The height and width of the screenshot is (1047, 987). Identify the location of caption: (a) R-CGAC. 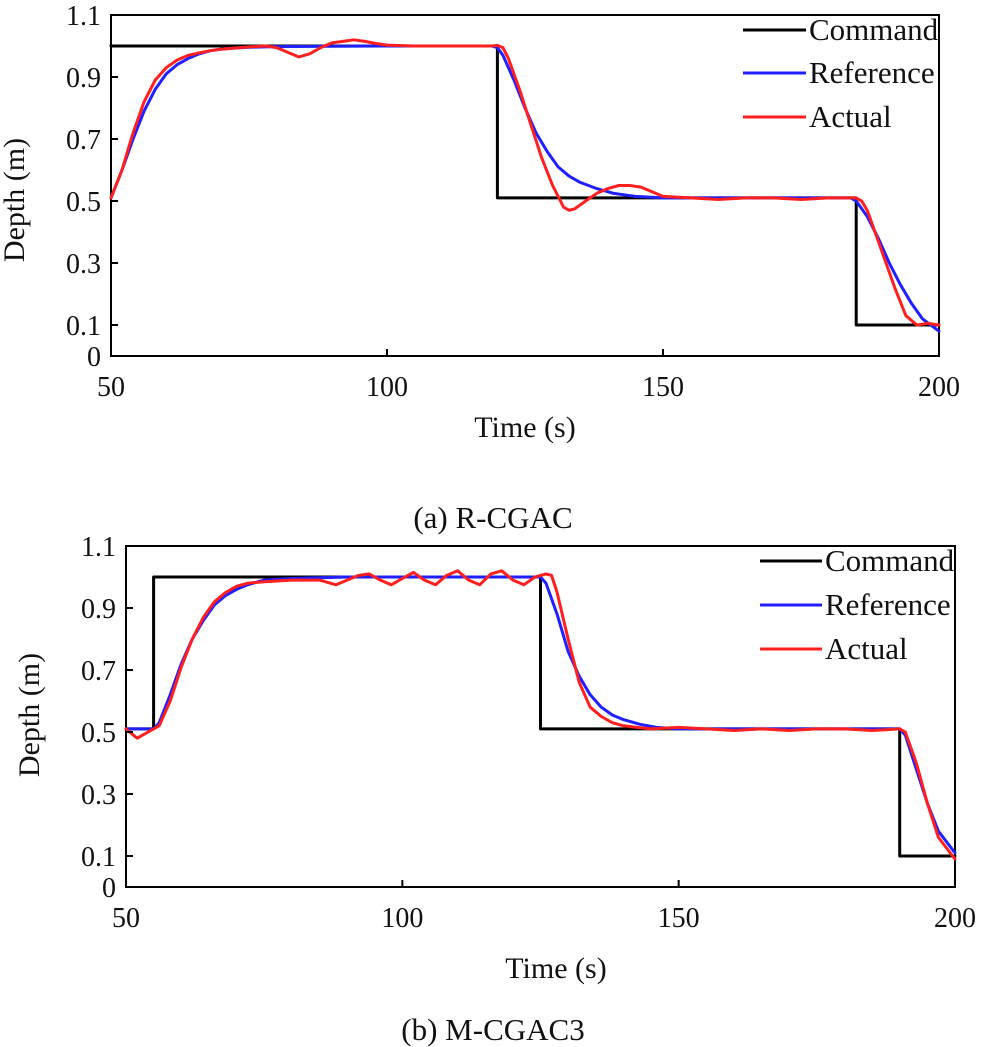
(492, 517).